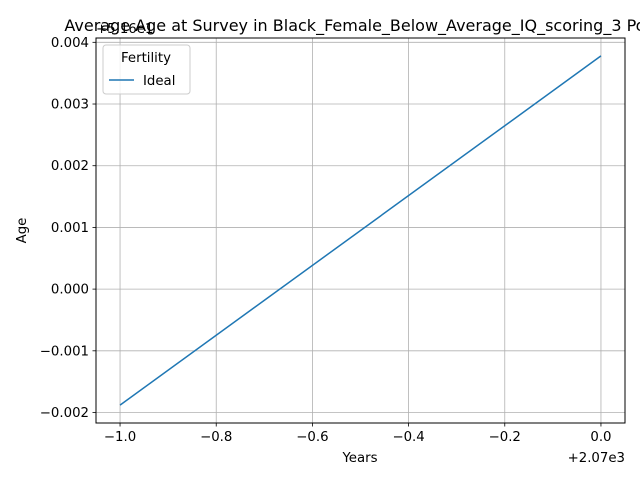  Describe the element at coordinates (159, 81) in the screenshot. I see `legend-entry-ideal: Ideal` at that location.